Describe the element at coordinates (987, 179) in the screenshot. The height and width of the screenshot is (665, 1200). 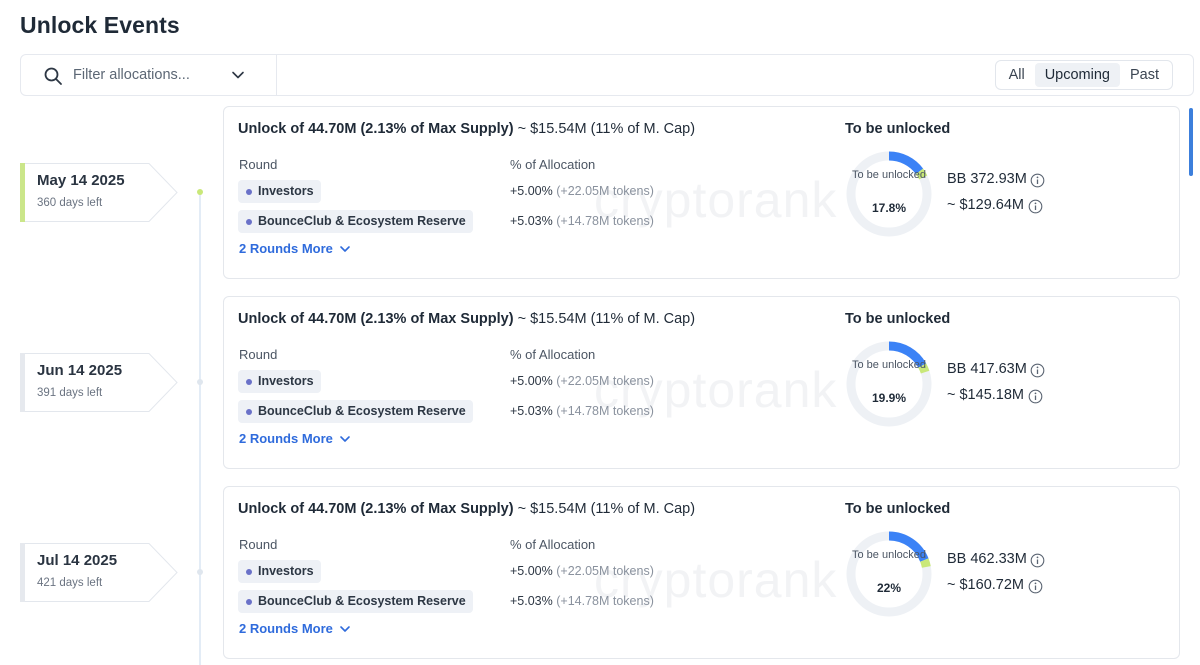
I see `amount-tokens: BB 372.93M` at that location.